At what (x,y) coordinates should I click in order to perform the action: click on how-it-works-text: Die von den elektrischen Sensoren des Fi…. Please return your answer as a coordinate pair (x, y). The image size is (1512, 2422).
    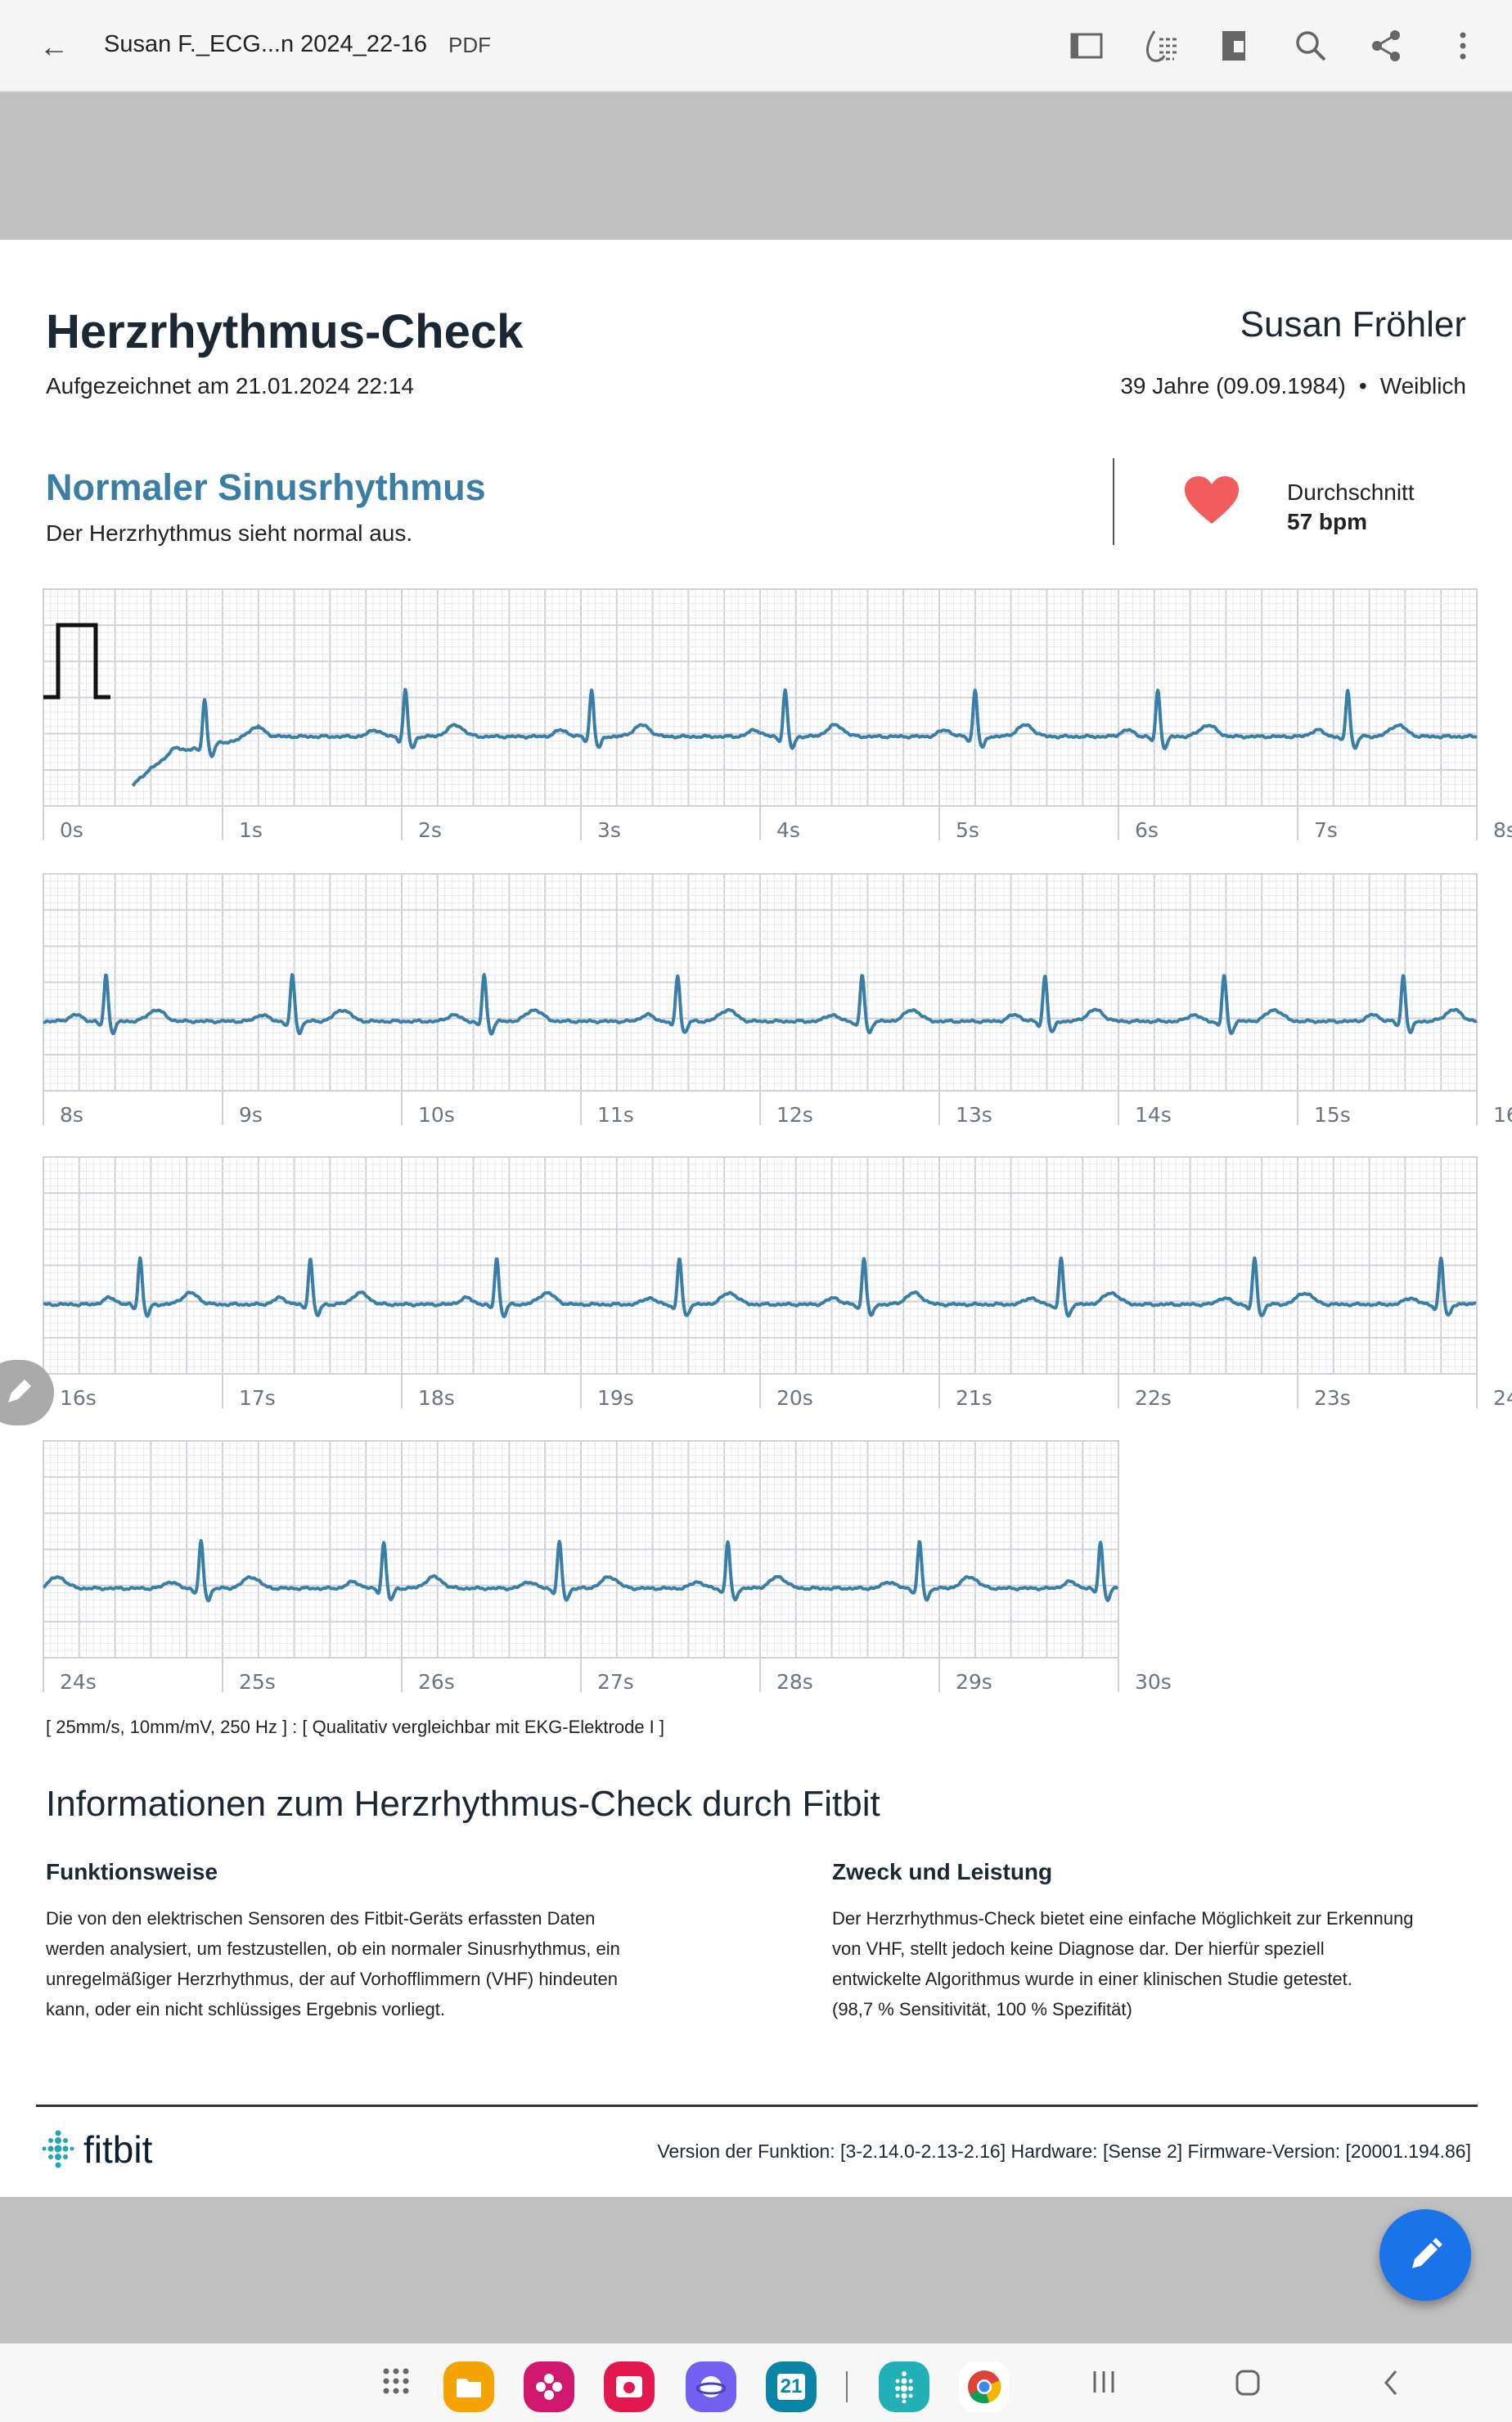
    Looking at the image, I should click on (373, 1963).